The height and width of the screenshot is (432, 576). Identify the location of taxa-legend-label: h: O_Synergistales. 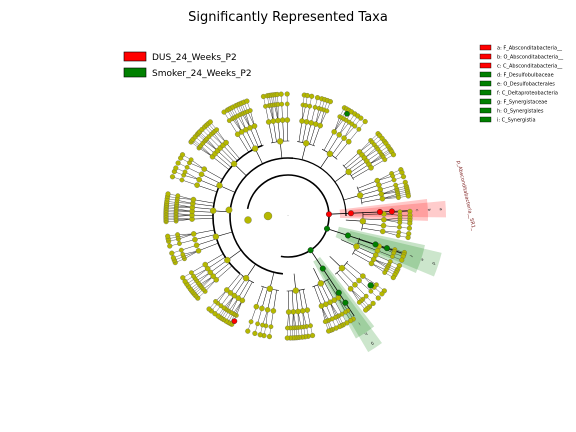
(520, 112).